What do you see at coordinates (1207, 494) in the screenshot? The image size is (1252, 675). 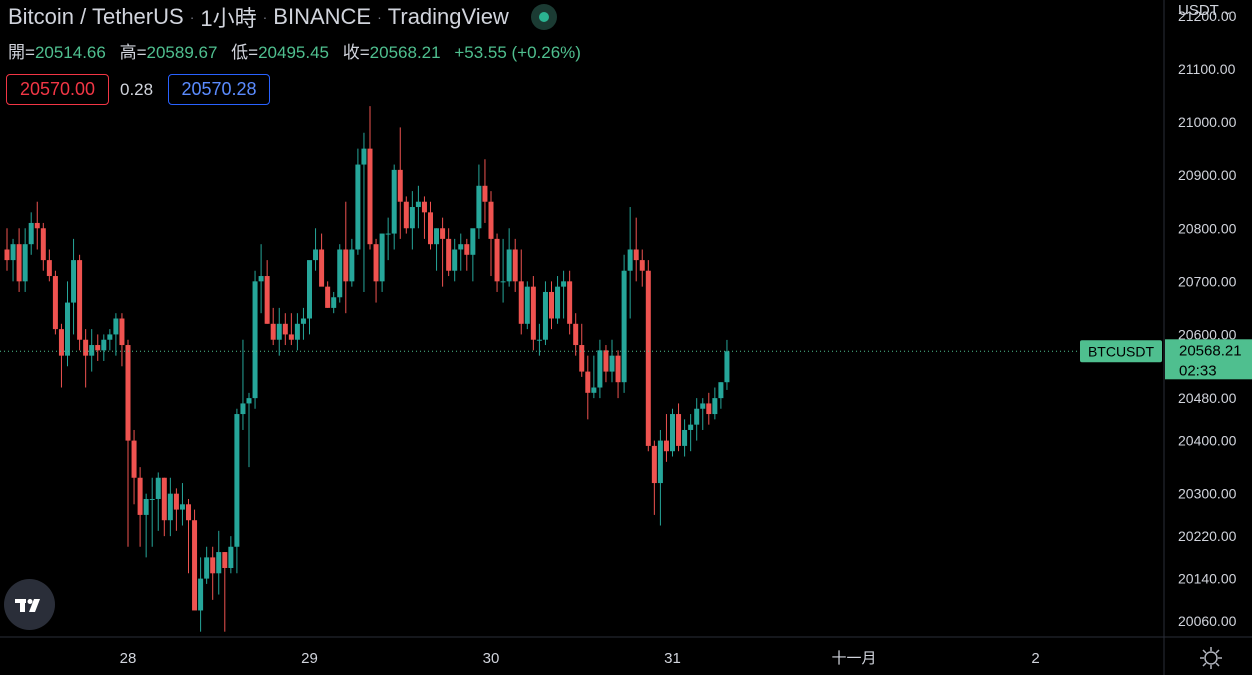 I see `y-tick-label: 20300.00` at bounding box center [1207, 494].